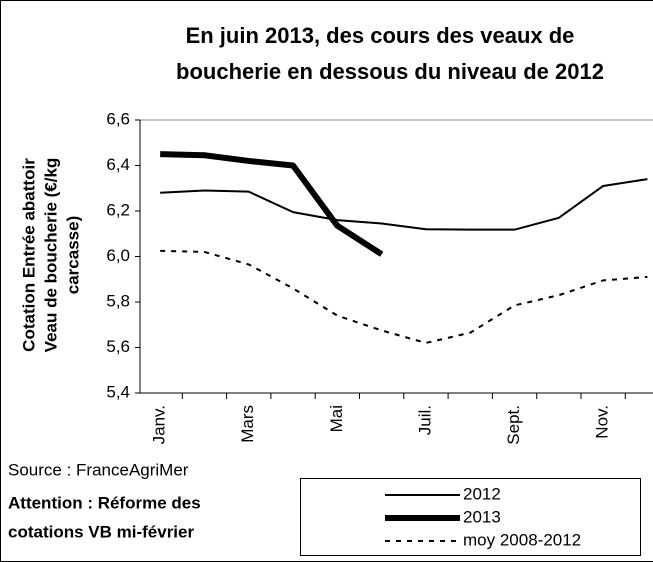  Describe the element at coordinates (98, 469) in the screenshot. I see `source: Source : FranceAgriMer` at that location.